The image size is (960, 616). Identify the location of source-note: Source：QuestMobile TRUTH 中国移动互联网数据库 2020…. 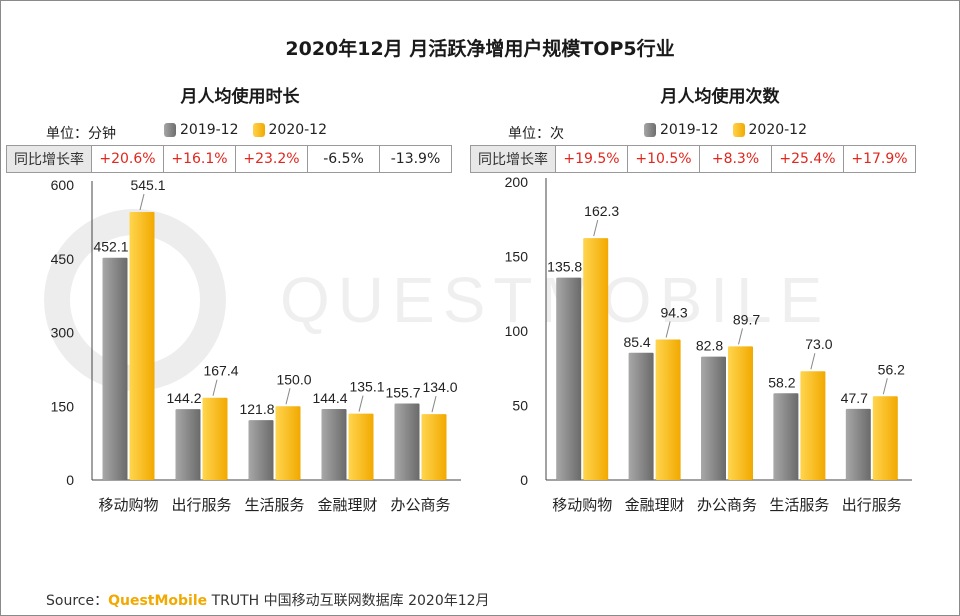
(268, 600).